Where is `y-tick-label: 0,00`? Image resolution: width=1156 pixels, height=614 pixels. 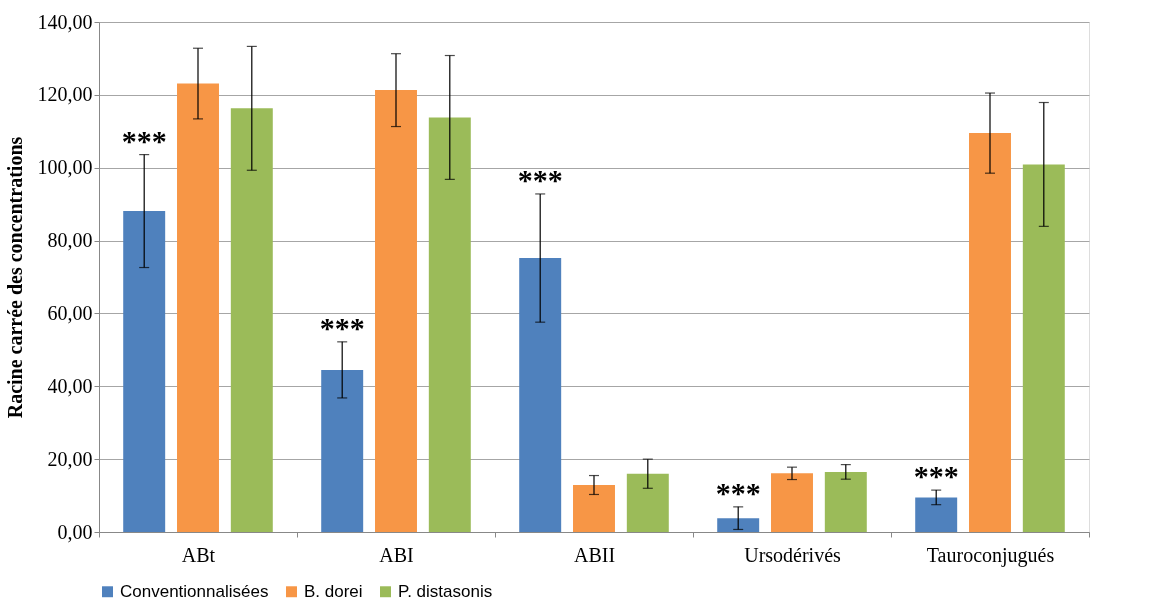 y-tick-label: 0,00 is located at coordinates (75, 531).